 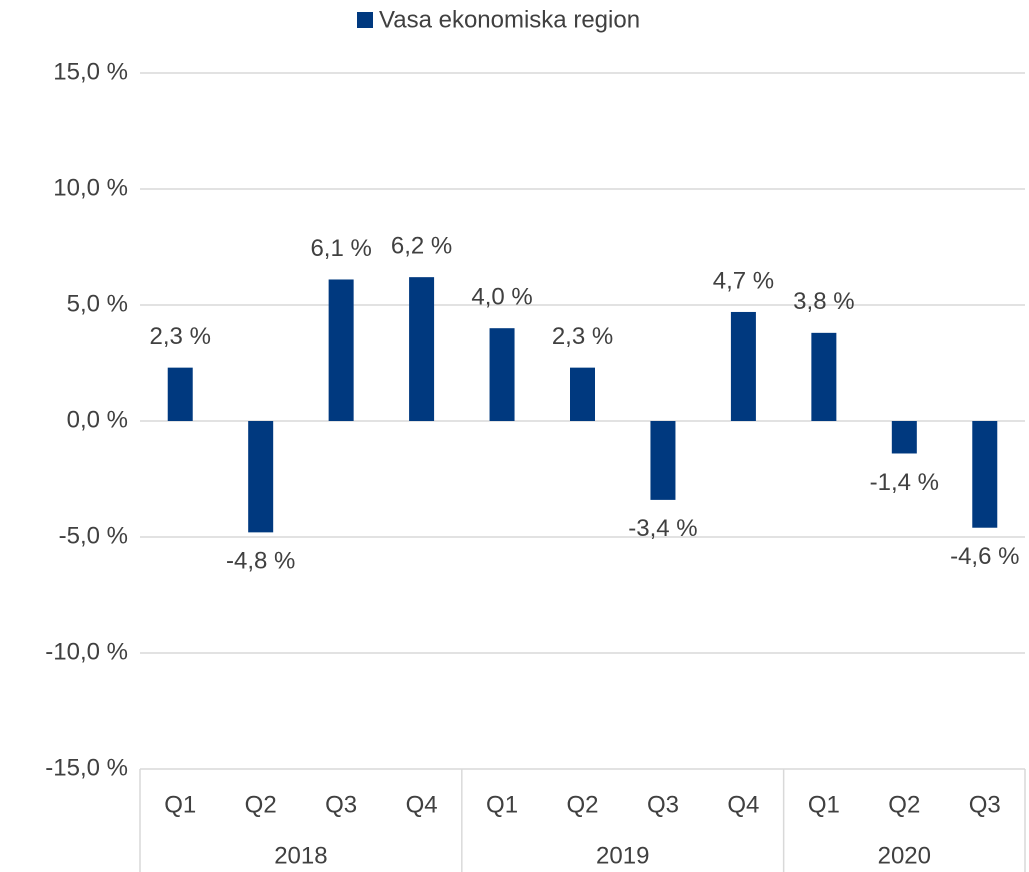 What do you see at coordinates (90, 71) in the screenshot?
I see `y-tick-label: 15,0 %` at bounding box center [90, 71].